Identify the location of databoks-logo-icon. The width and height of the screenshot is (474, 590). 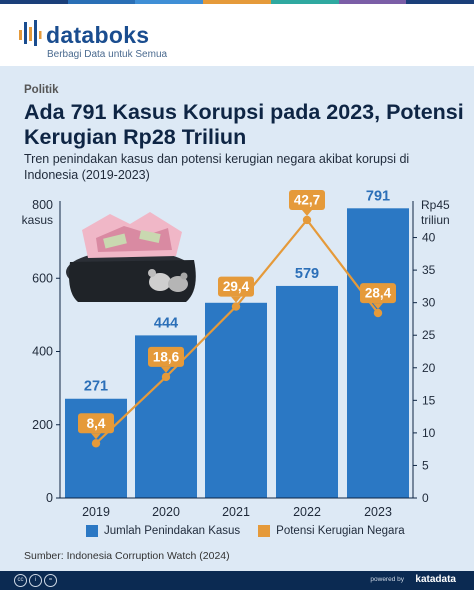
(30, 33).